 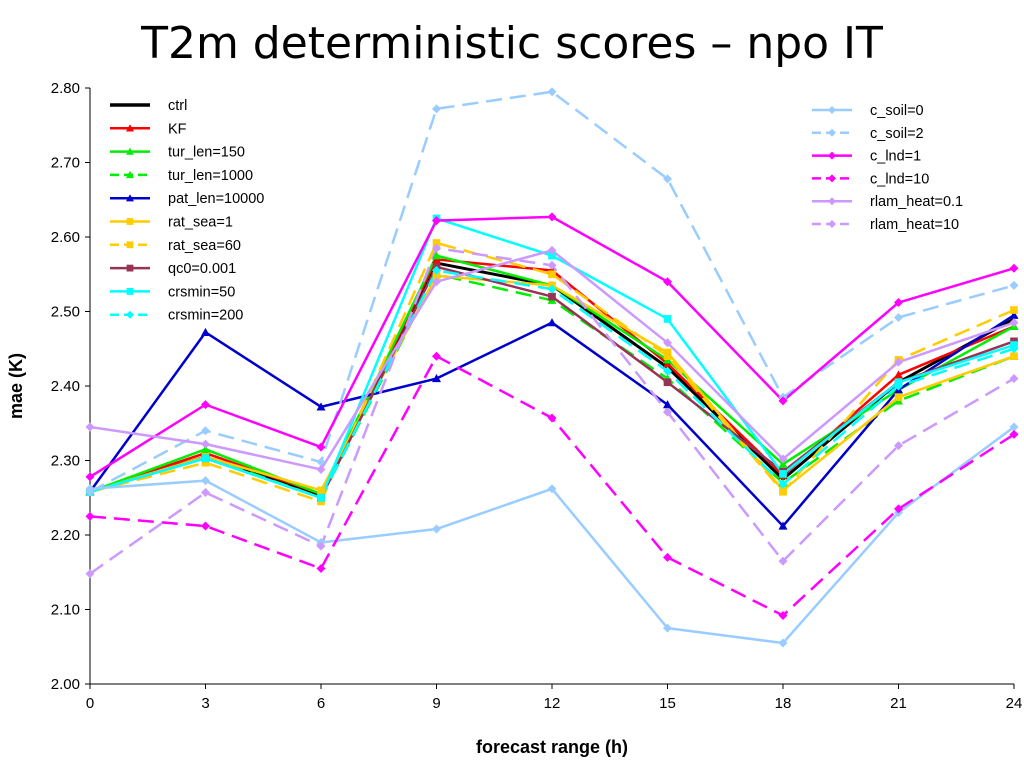 What do you see at coordinates (512, 43) in the screenshot?
I see `chart-title: T2m deterministic scores – npo IT` at bounding box center [512, 43].